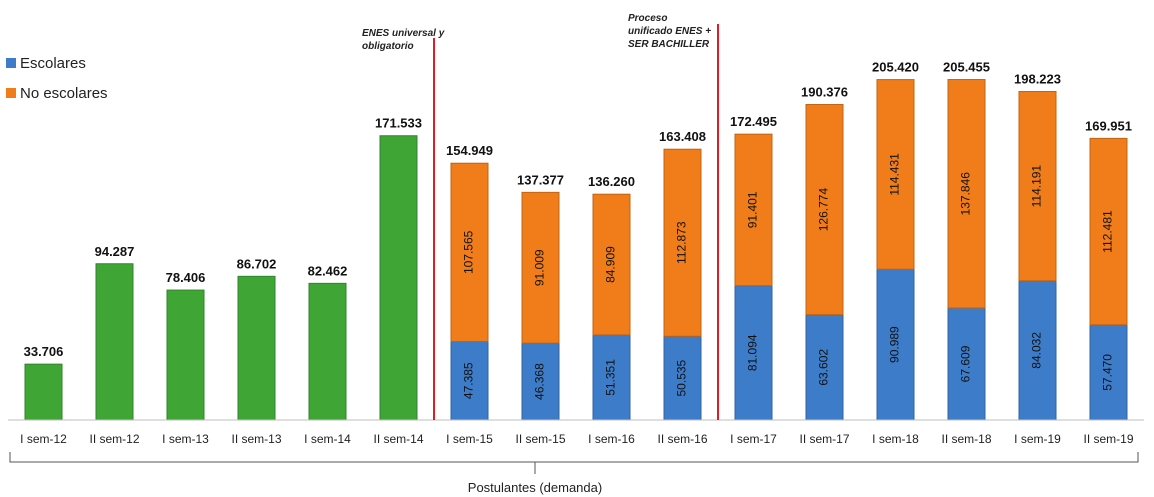 The height and width of the screenshot is (497, 1154). Describe the element at coordinates (966, 439) in the screenshot. I see `x-tick-label: II sem-18` at that location.